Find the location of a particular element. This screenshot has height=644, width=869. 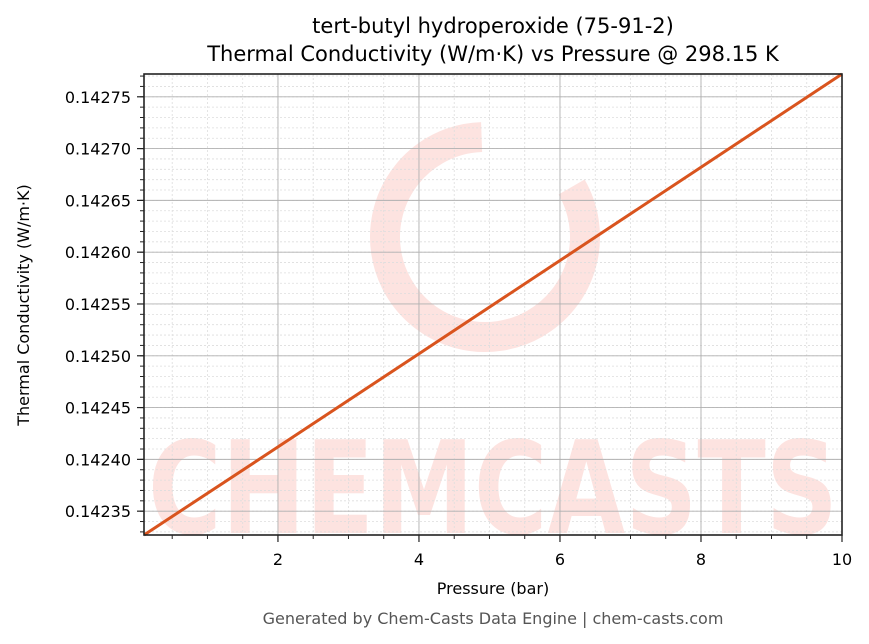

y-tick-label: 0.14235 is located at coordinates (98, 511).